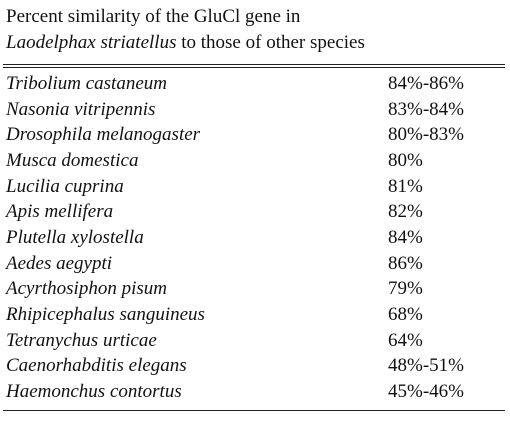  I want to click on species-cell: Nasonia vitripennis, so click(81, 109).